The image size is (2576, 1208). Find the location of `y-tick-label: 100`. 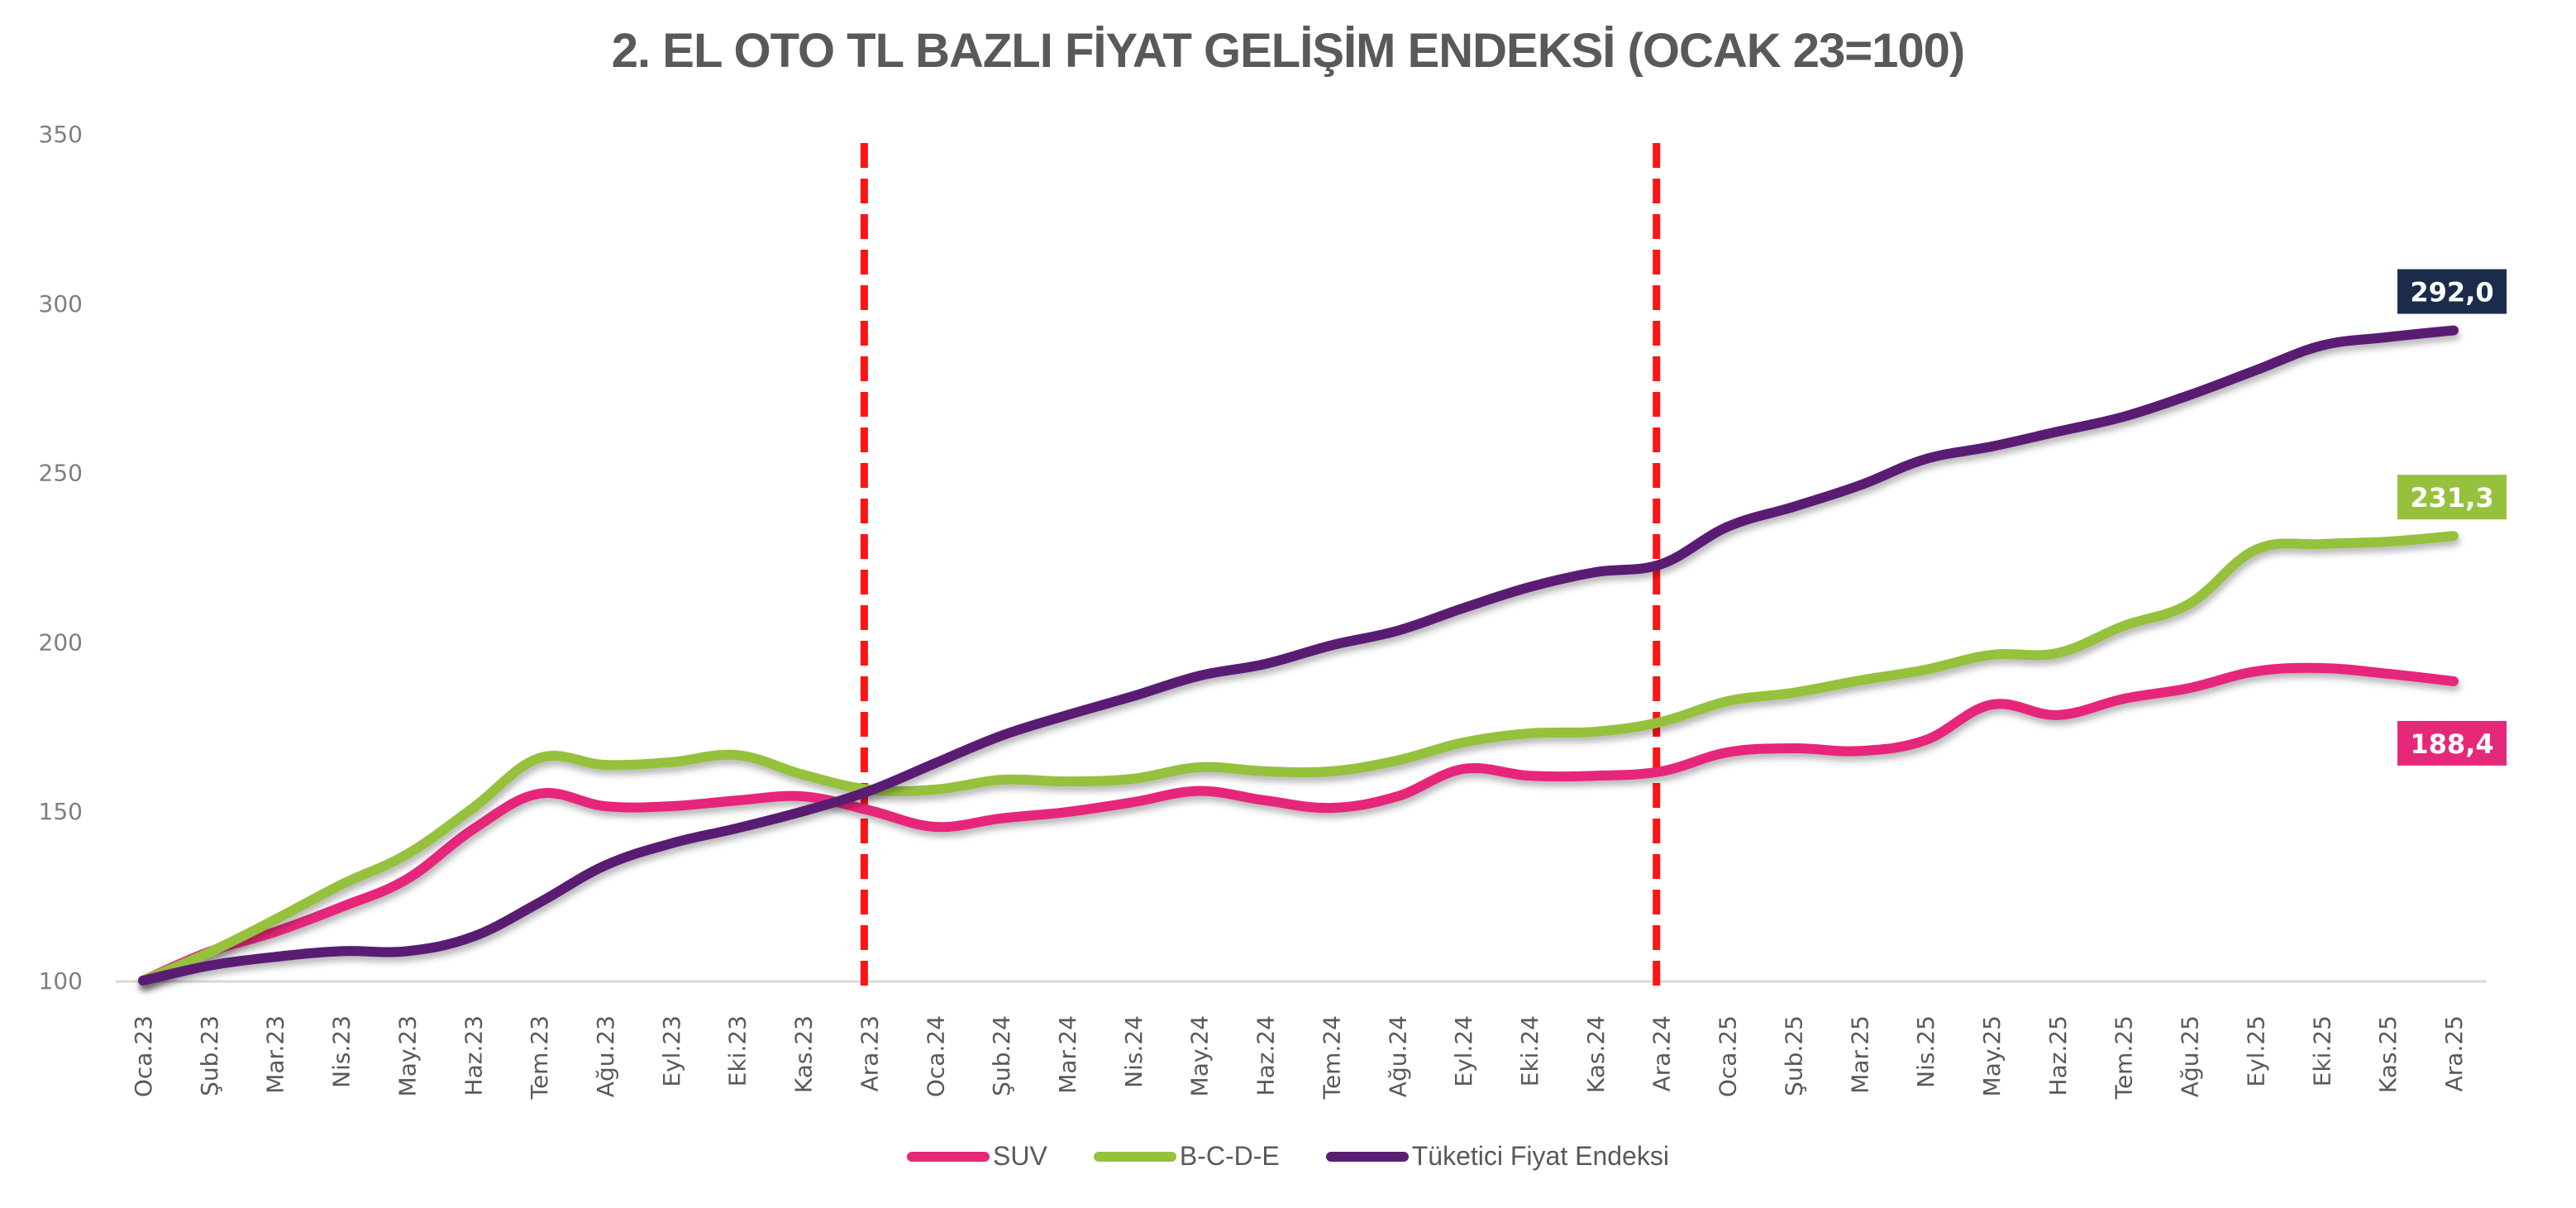

y-tick-label: 100 is located at coordinates (61, 981).